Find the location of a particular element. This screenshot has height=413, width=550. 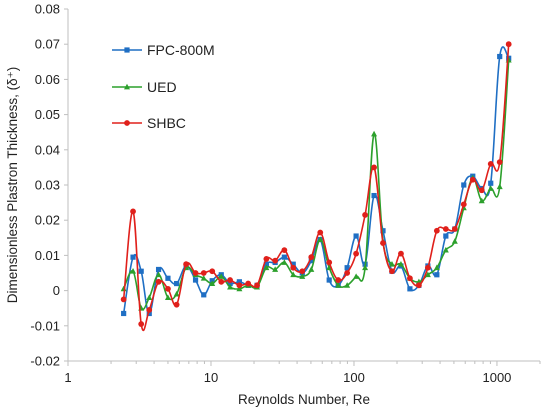

y-tick-label: 0.04 is located at coordinates (47, 149).